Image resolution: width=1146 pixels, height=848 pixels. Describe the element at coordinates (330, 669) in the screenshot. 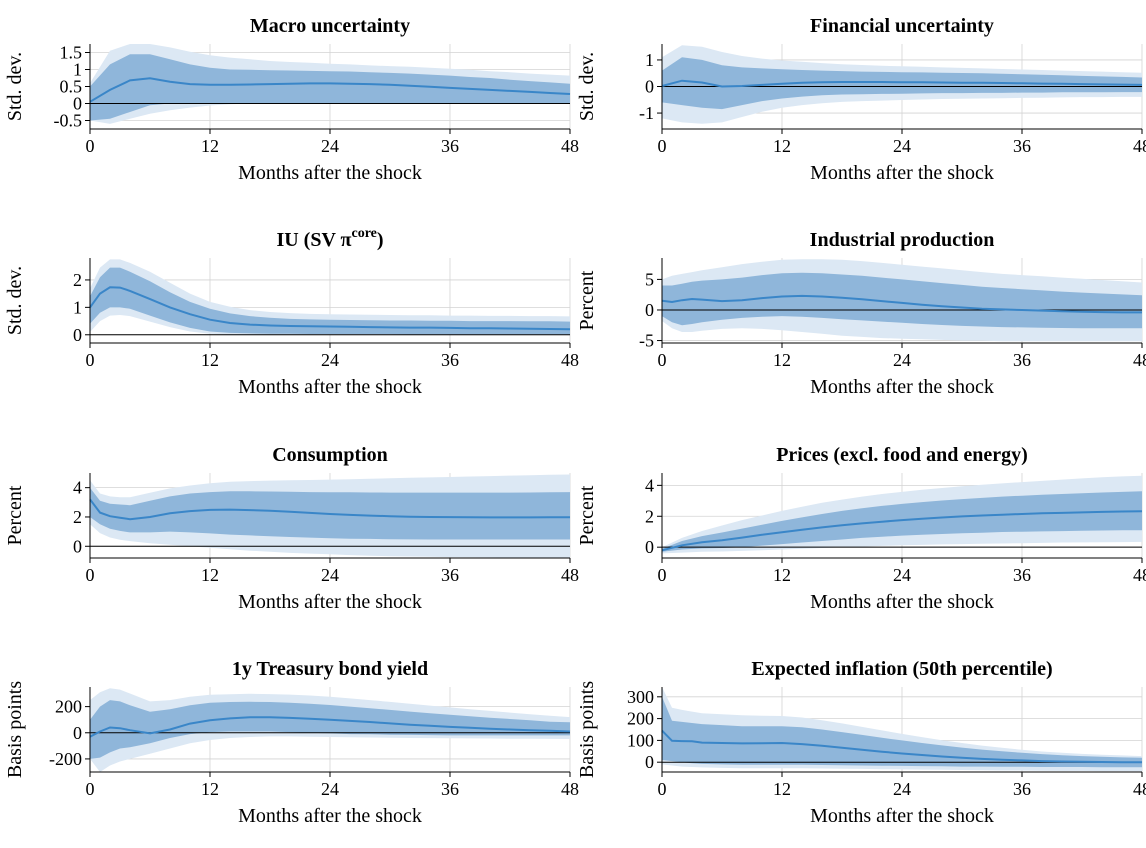

I see `chart-title-text: 1y Treasury bond yield` at that location.